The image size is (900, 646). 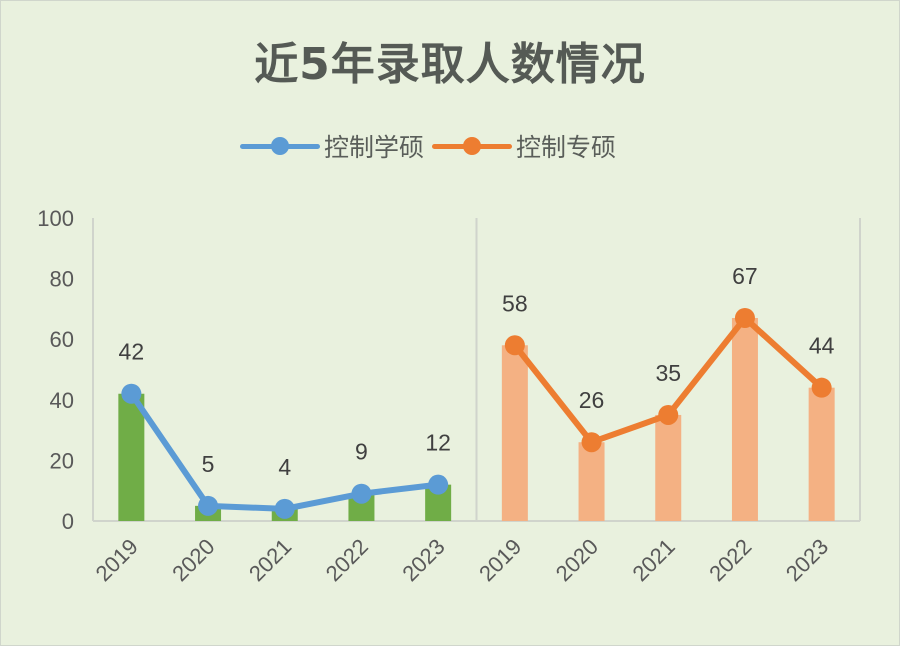 I want to click on data-label: 42, so click(x=132, y=352).